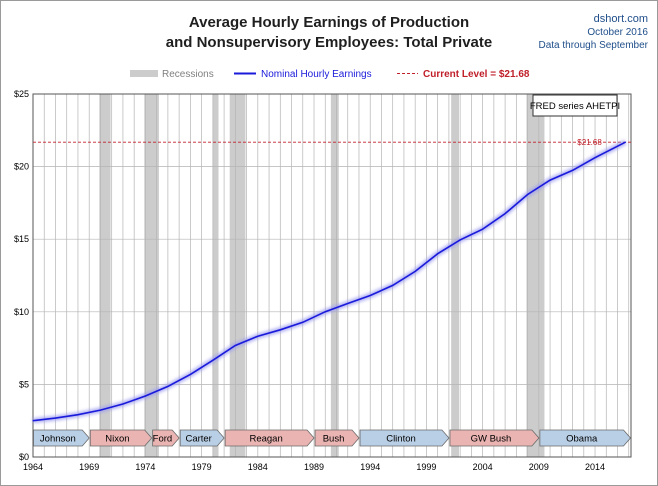  I want to click on president-label: Nixon, so click(117, 439).